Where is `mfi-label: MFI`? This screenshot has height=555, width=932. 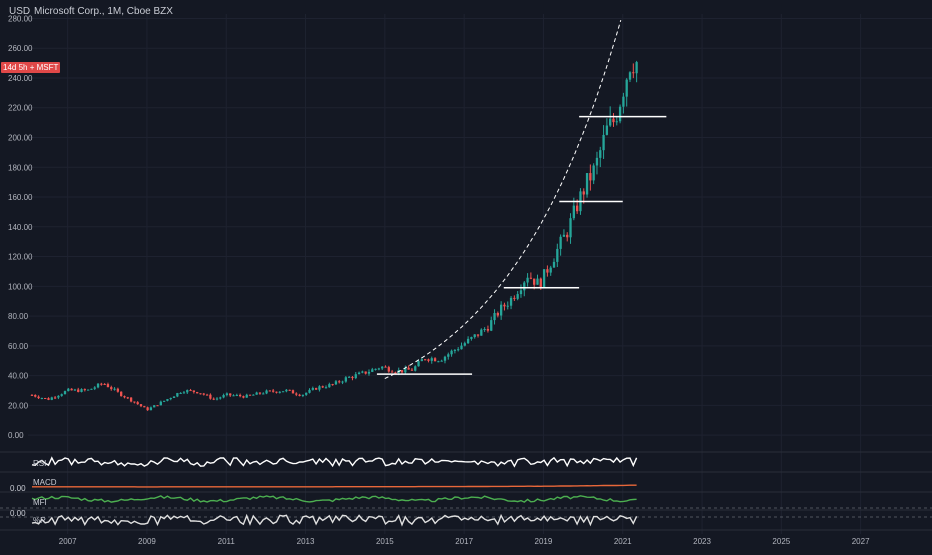
mfi-label: MFI is located at coordinates (40, 502).